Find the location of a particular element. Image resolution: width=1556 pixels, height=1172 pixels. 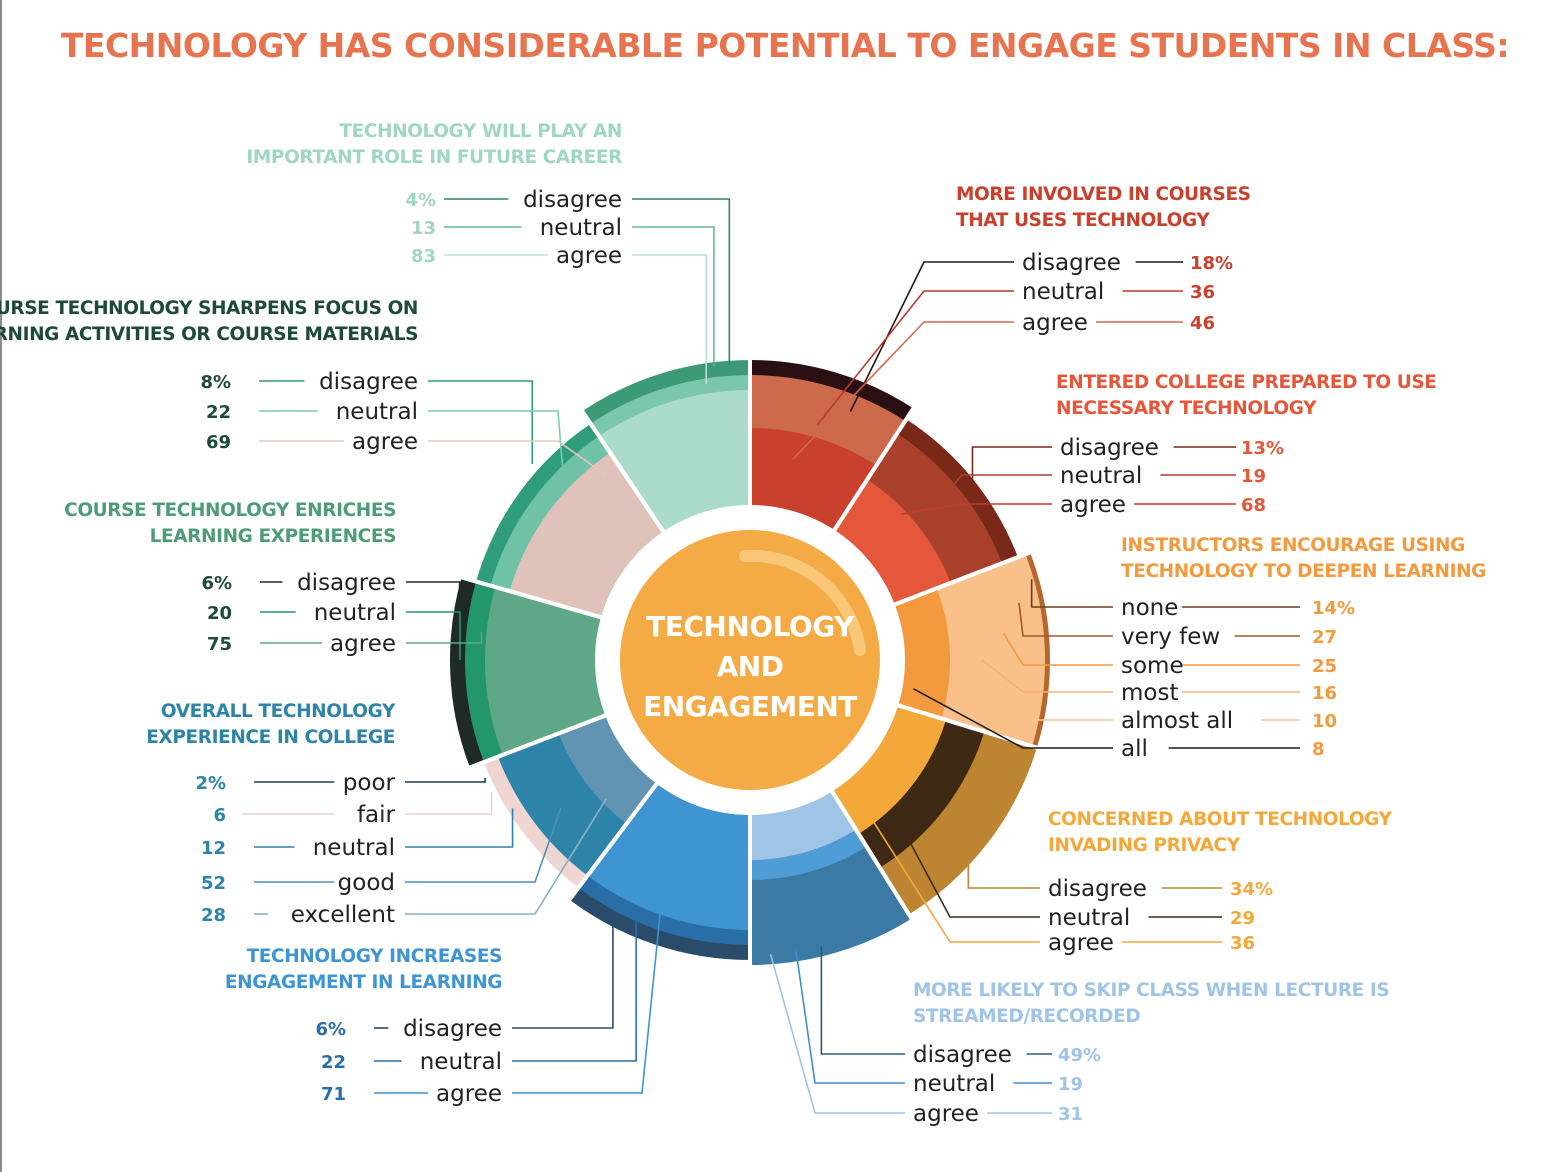

segment-heading-line: THAT USES TECHNOLOGY is located at coordinates (1083, 220).